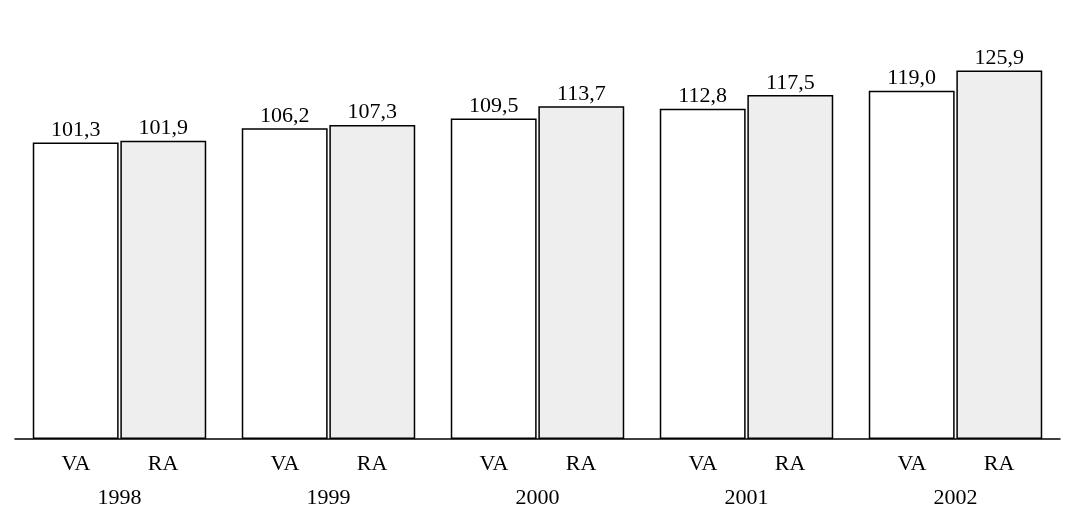 Image resolution: width=1075 pixels, height=507 pixels. I want to click on data-label: 119,0, so click(912, 77).